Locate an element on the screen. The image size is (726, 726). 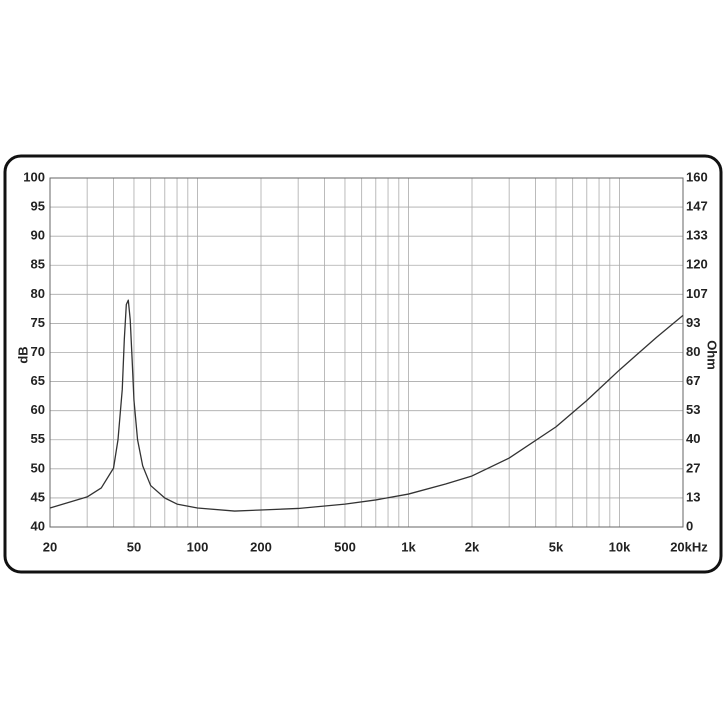
y-tick-label: 75 is located at coordinates (38, 322).